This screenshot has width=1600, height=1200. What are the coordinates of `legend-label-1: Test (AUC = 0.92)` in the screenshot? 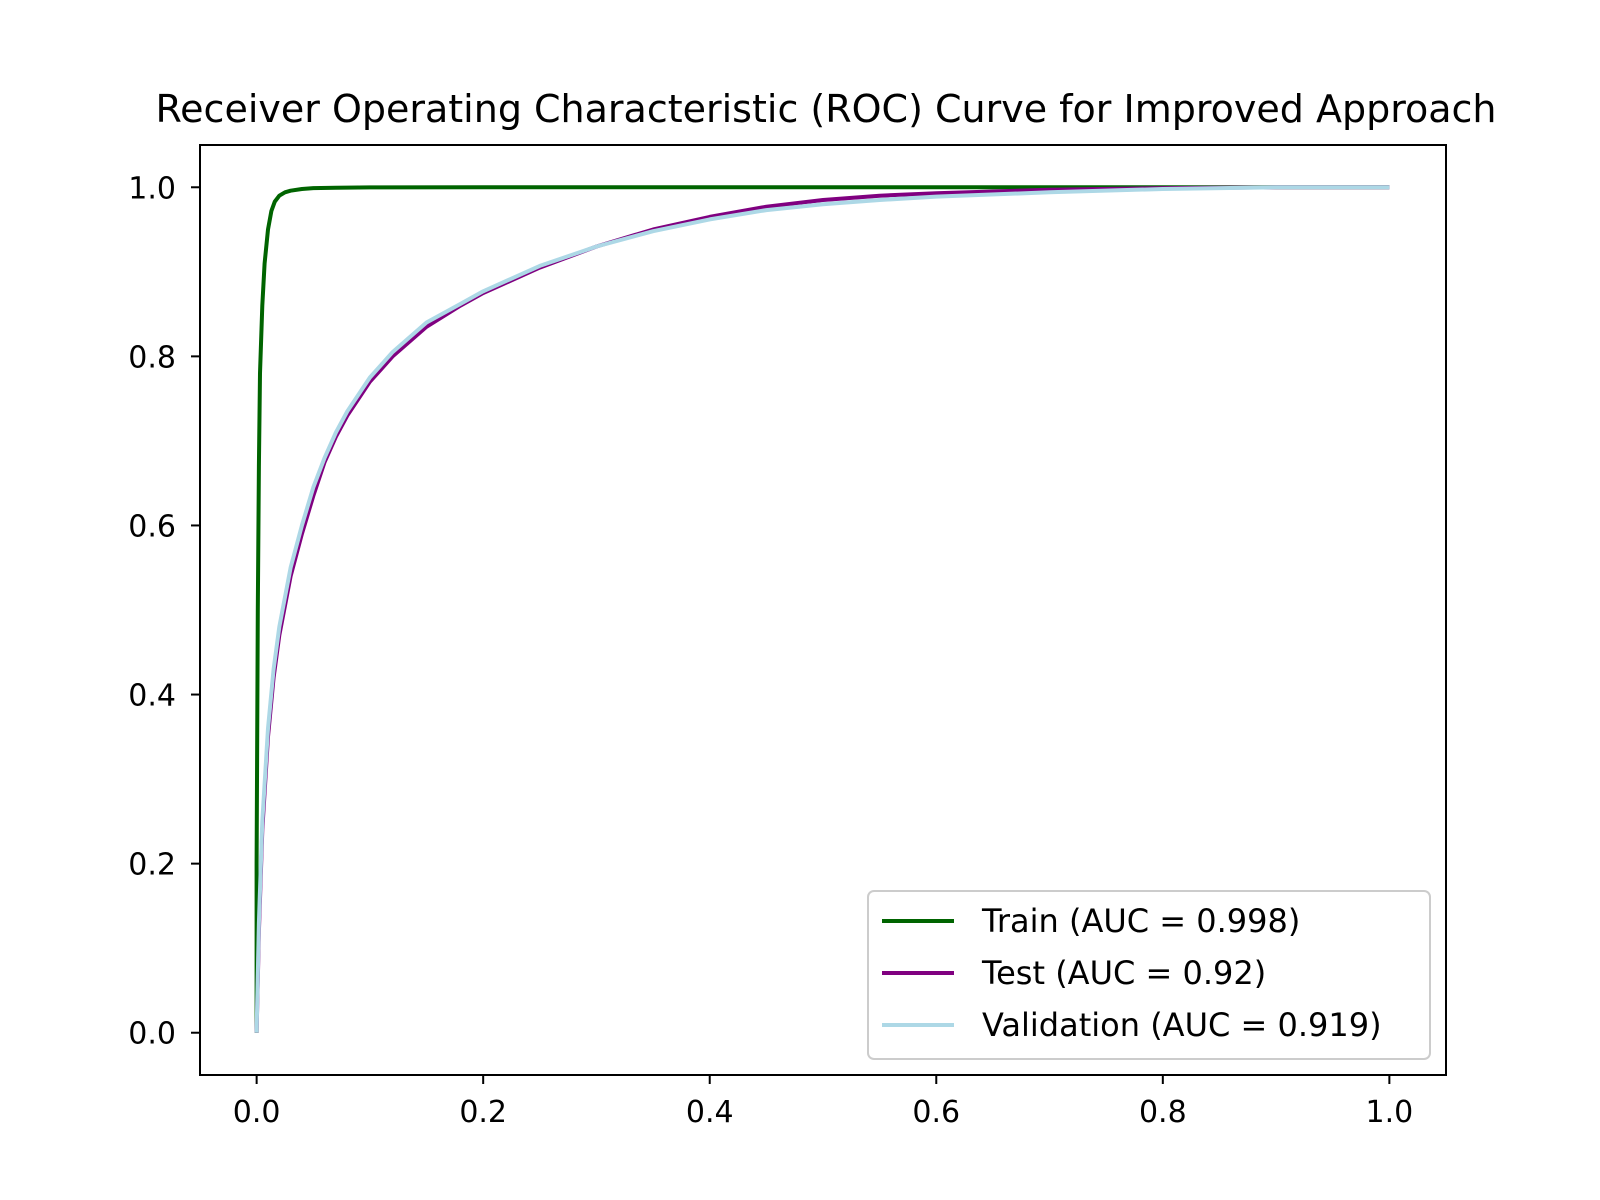 It's located at (1123, 973).